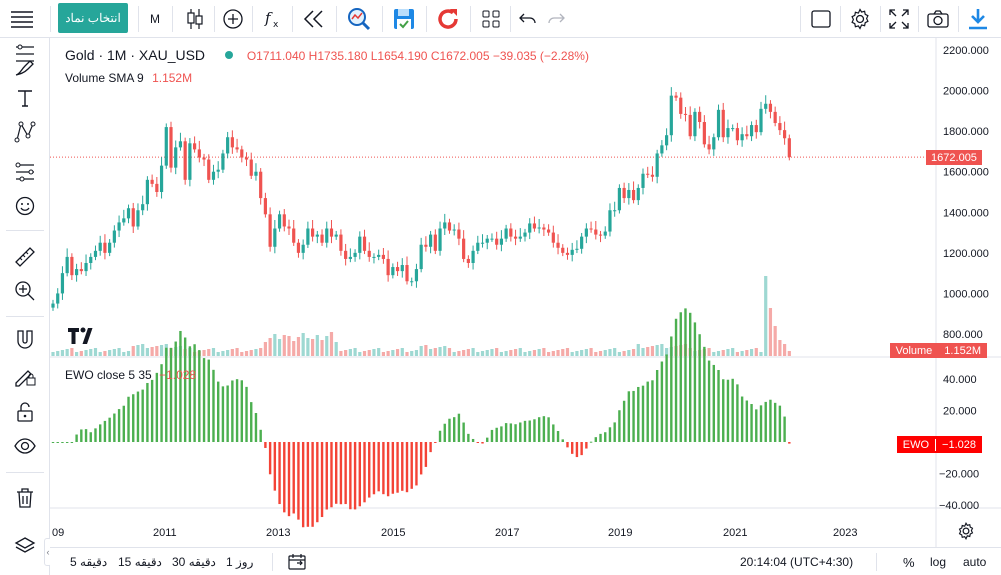 The image size is (1001, 575). Describe the element at coordinates (909, 562) in the screenshot. I see `percent-toggle: %` at that location.